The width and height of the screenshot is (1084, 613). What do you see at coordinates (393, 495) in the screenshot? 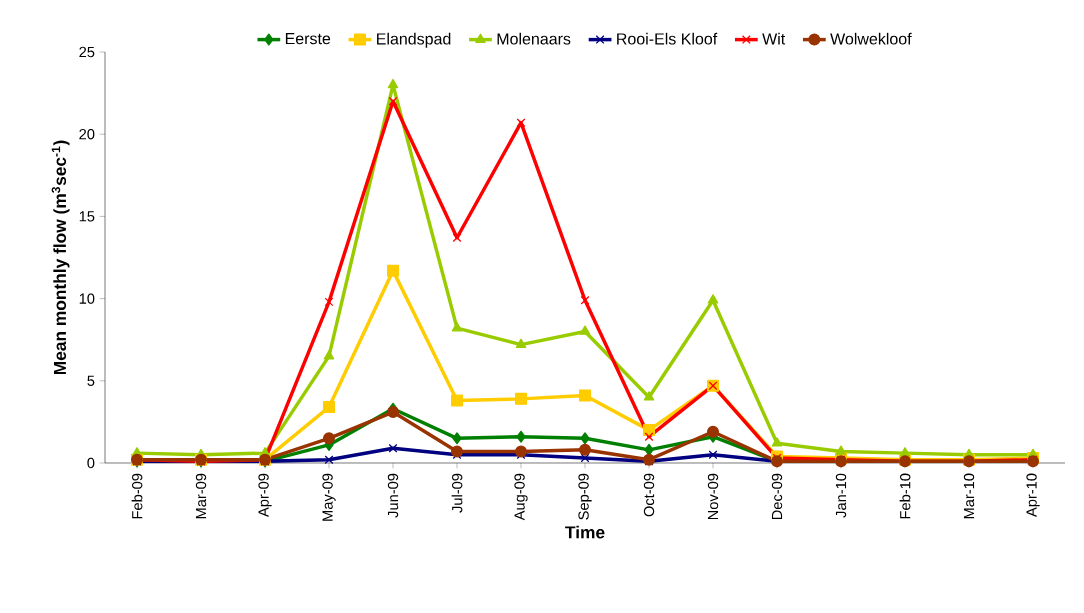
I see `x-tick-label: Jun-09` at bounding box center [393, 495].